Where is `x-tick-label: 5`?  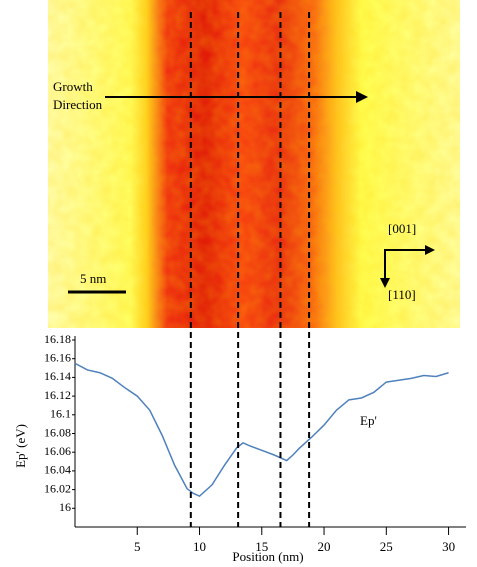
x-tick-label: 5 is located at coordinates (137, 546).